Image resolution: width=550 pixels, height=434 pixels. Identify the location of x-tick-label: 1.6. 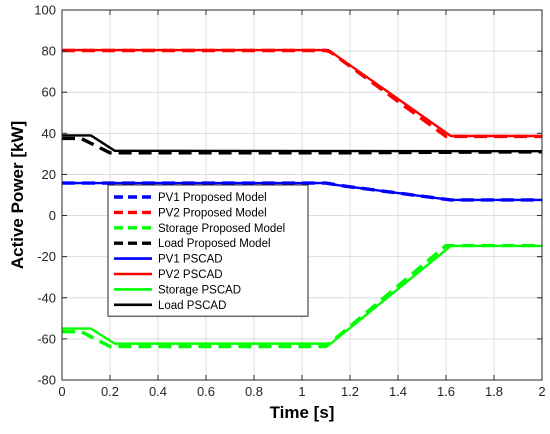
(446, 391).